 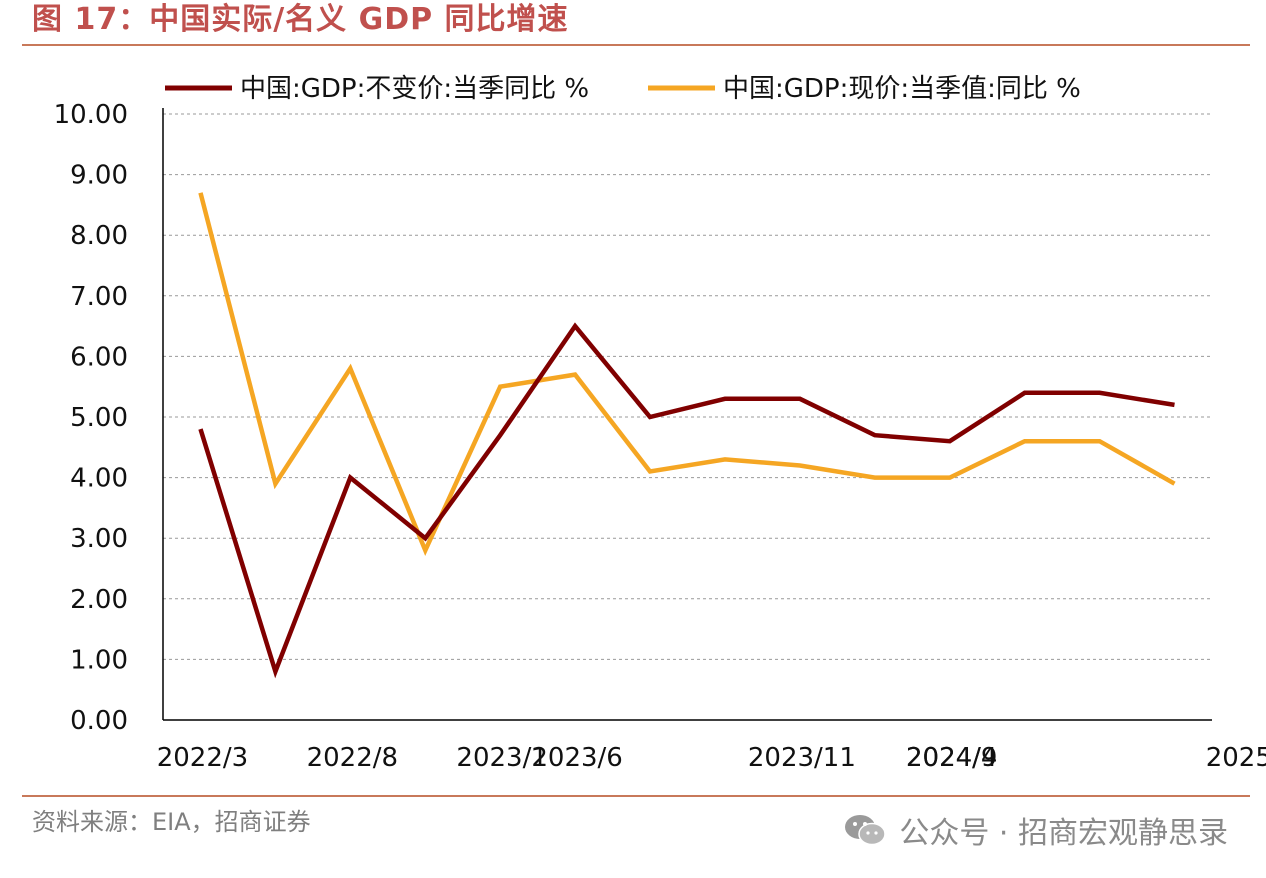 I want to click on y-tick-label: 6.00, so click(x=99, y=357).